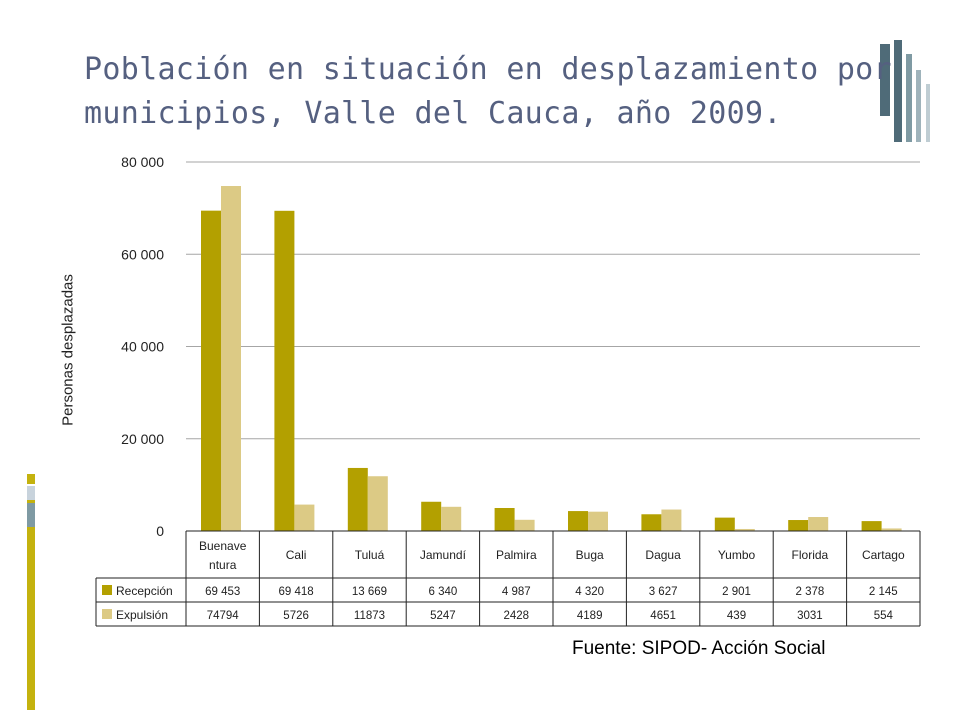 Image resolution: width=960 pixels, height=720 pixels. Describe the element at coordinates (142, 439) in the screenshot. I see `y-tick-label: 20 000` at that location.